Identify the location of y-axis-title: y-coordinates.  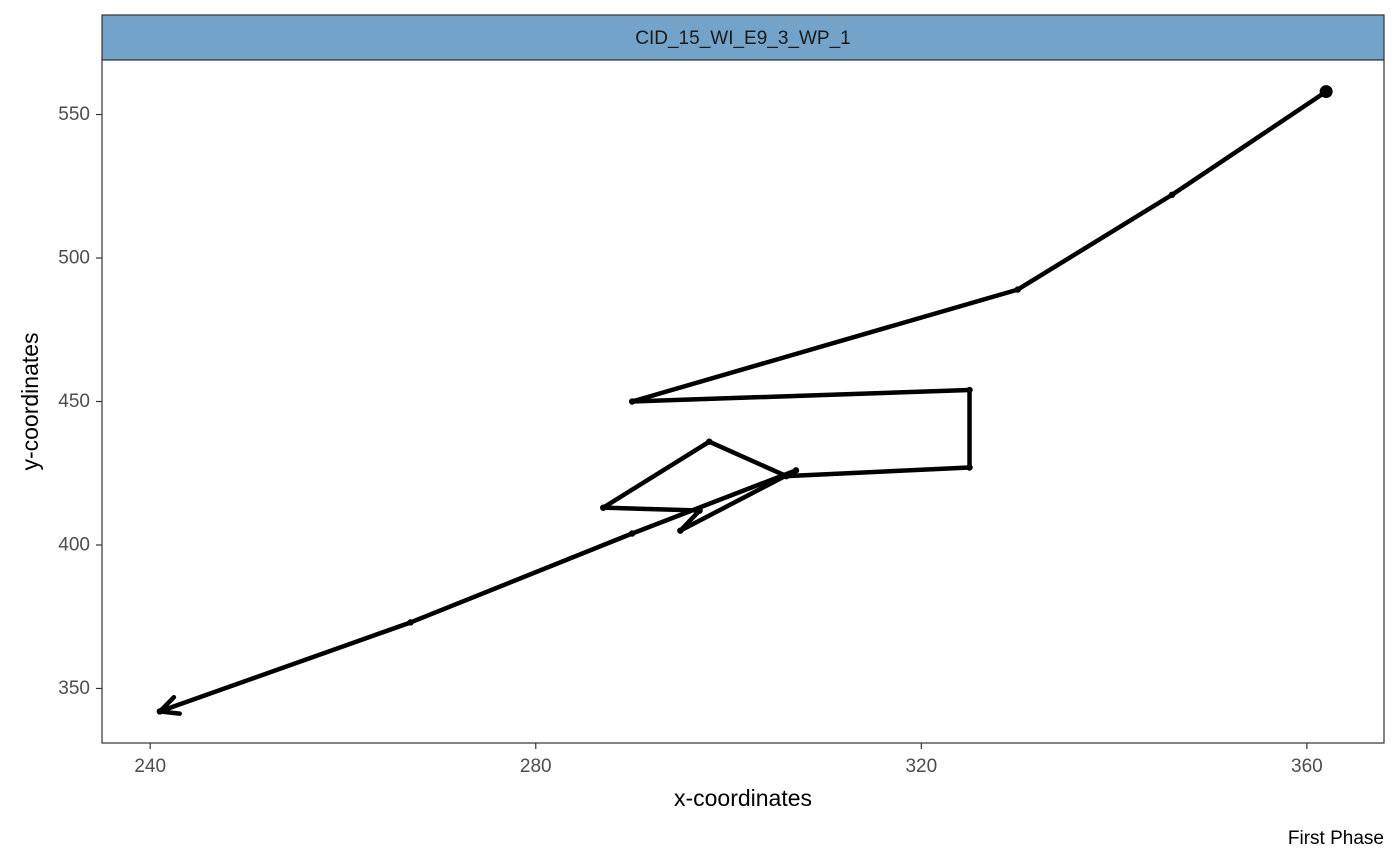
(30, 401).